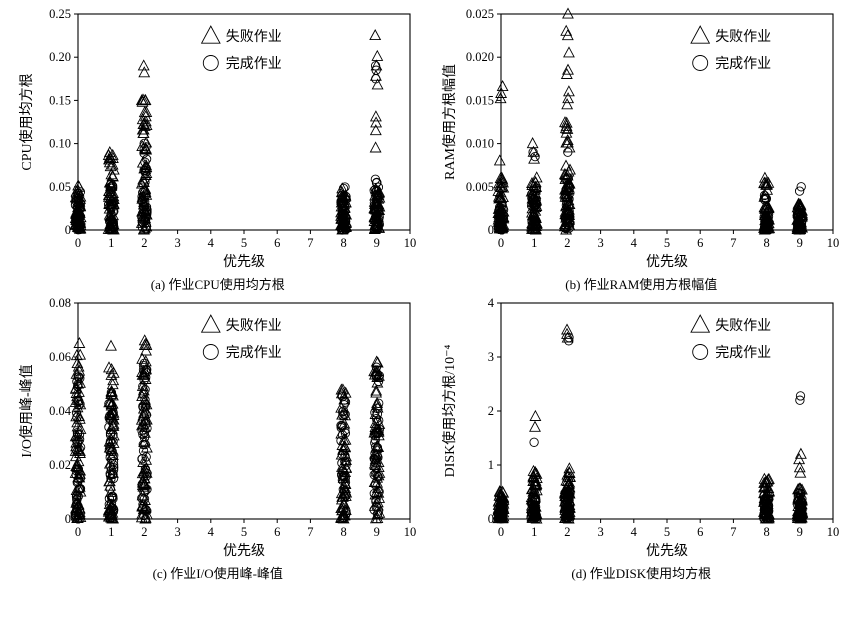  I want to click on caption-c: (c) 作业I/O使用峰-峰值, so click(217, 573).